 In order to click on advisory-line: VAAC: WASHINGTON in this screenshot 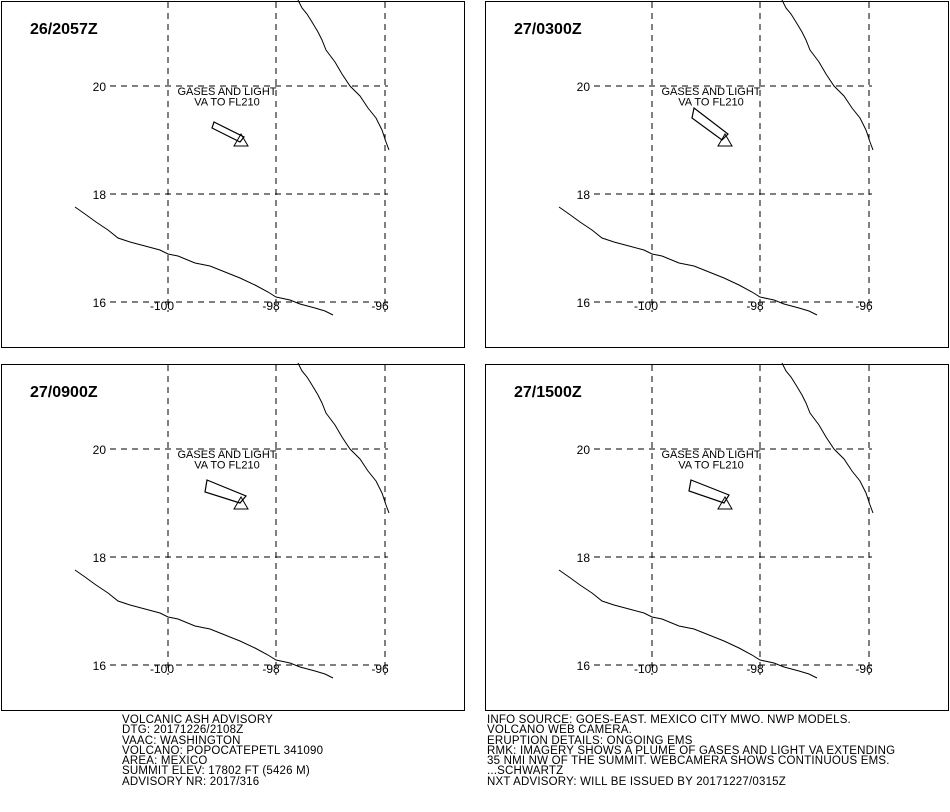, I will do `click(181, 740)`.